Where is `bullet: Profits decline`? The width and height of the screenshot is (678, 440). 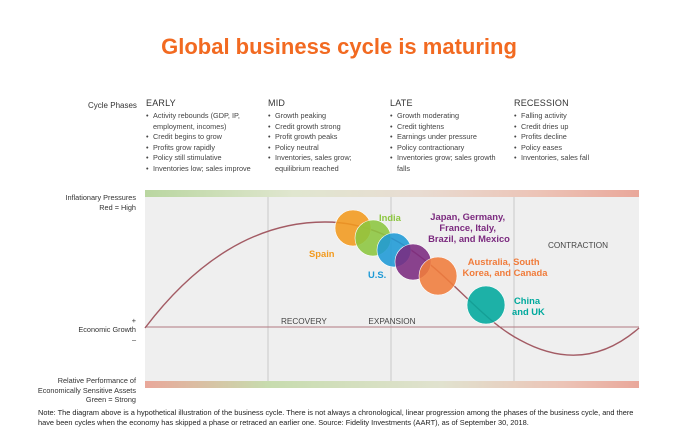
bullet: Profits decline is located at coordinates (575, 137).